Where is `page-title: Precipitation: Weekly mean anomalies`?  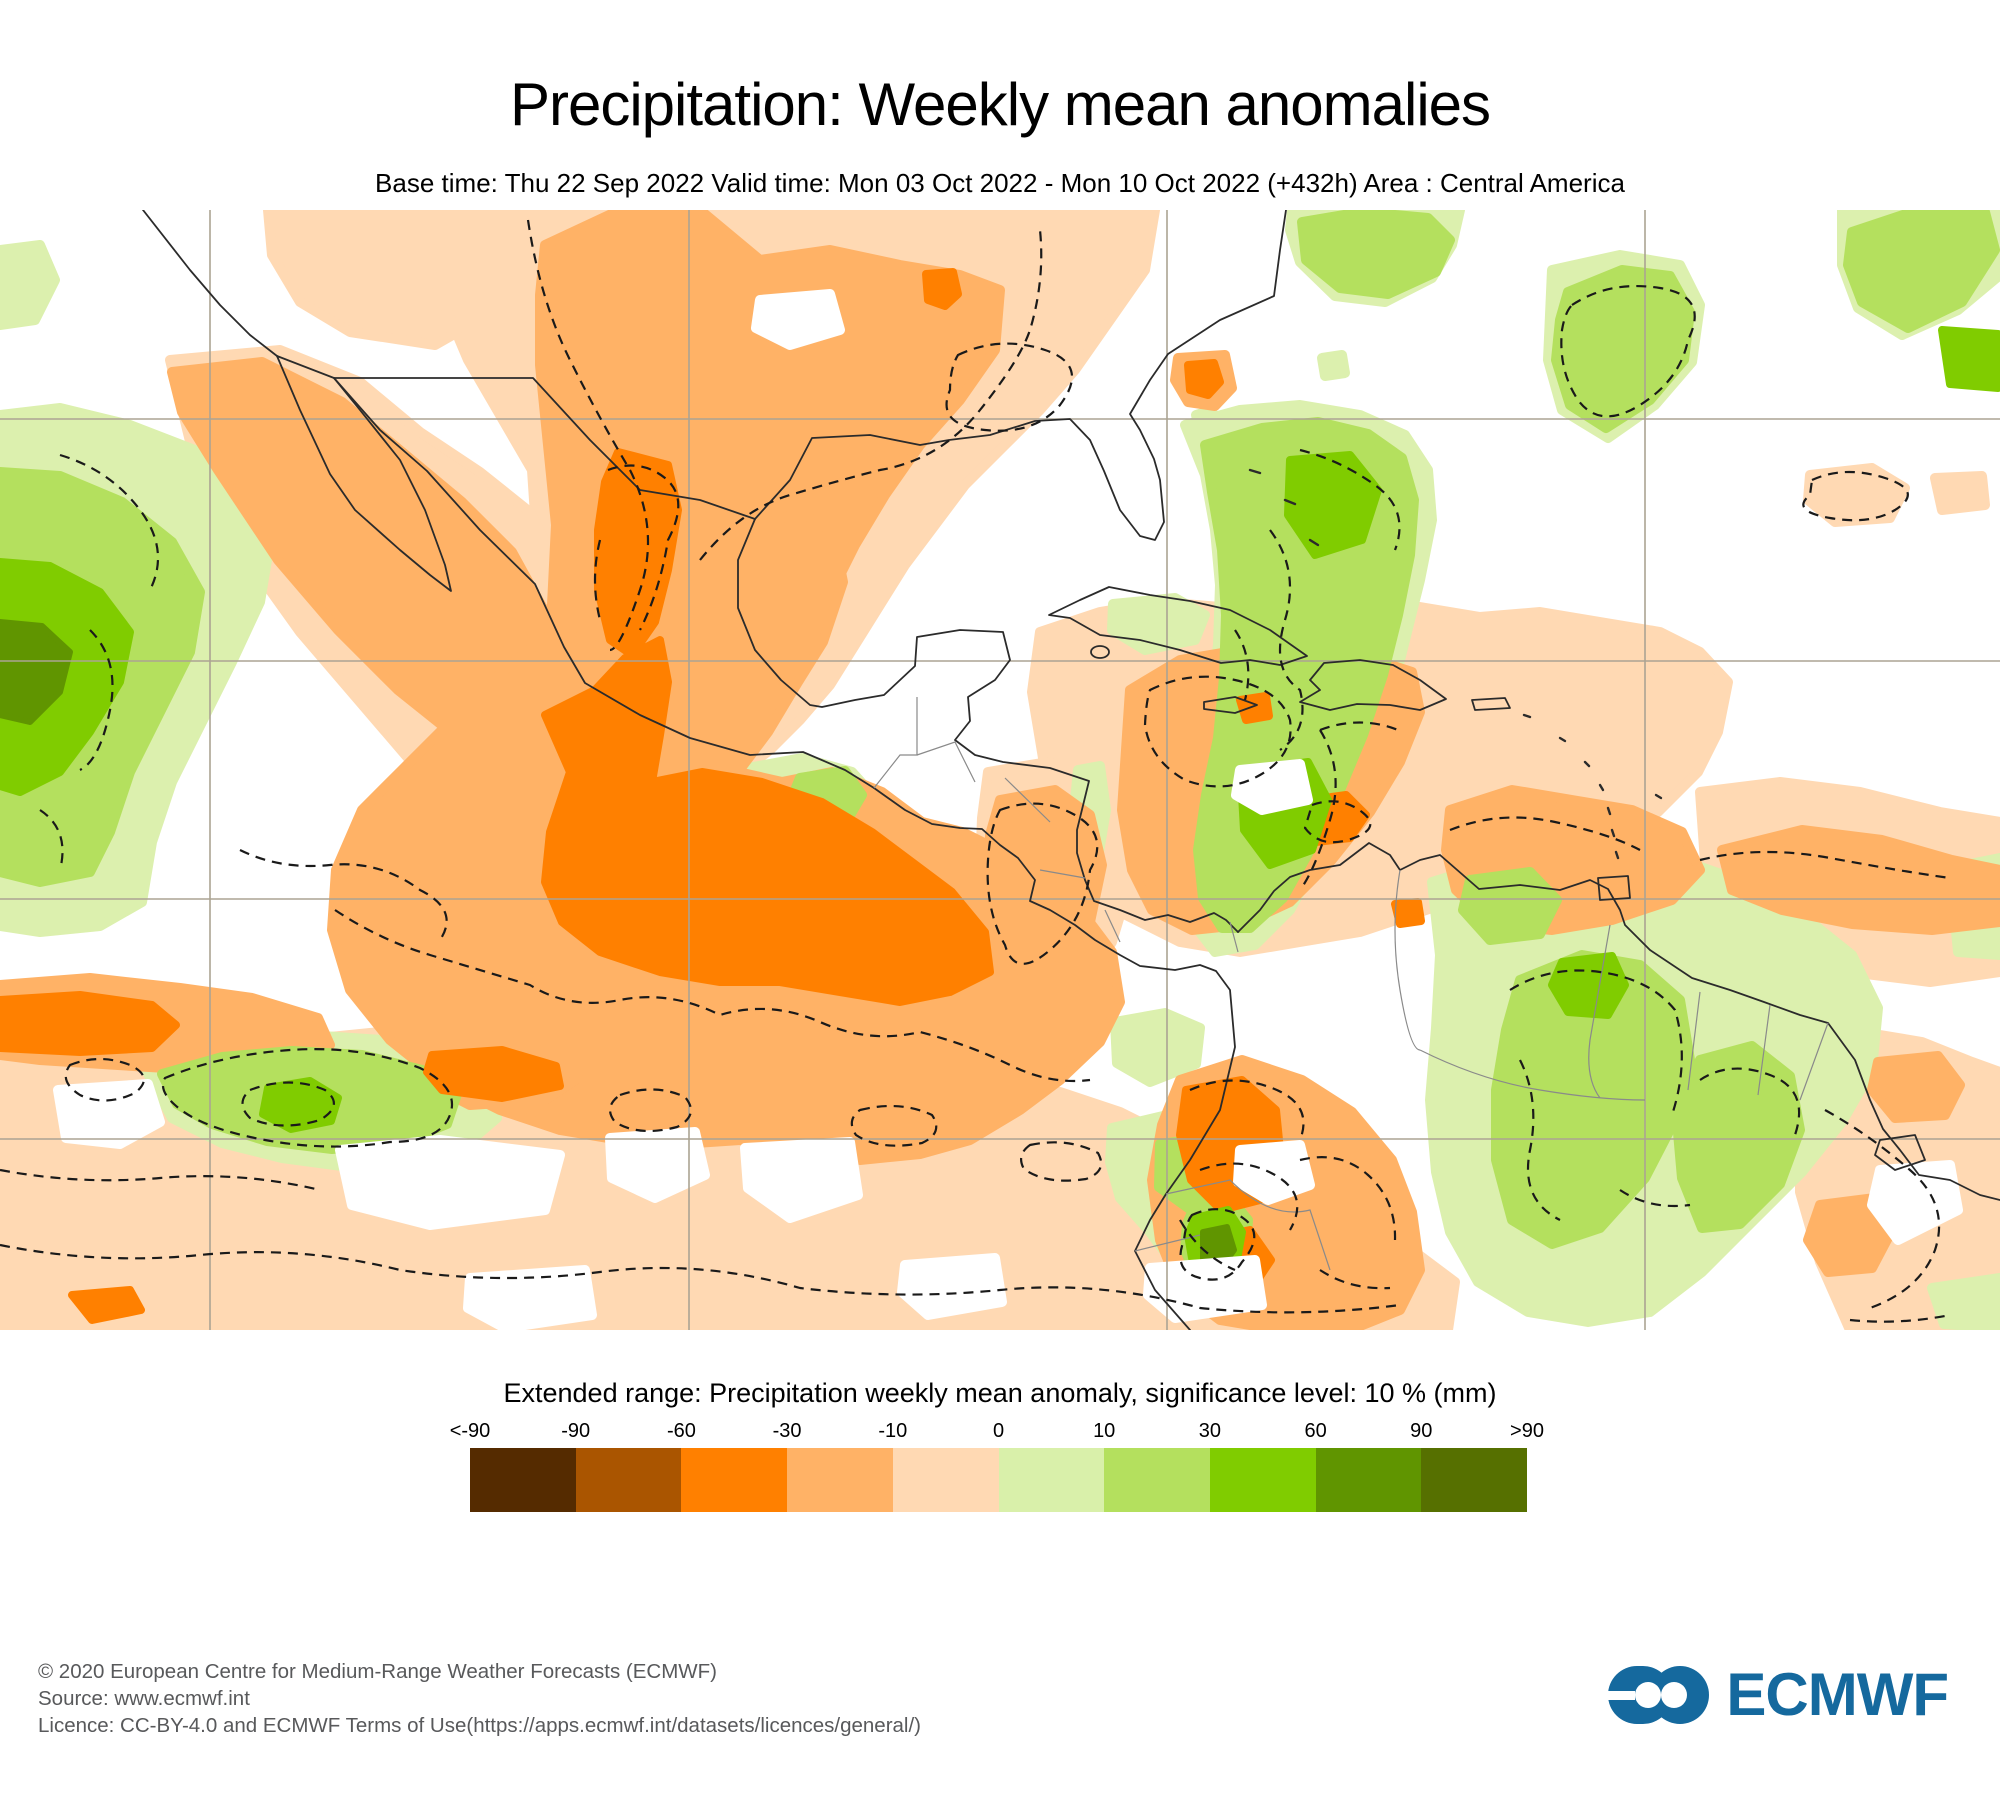
page-title: Precipitation: Weekly mean anomalies is located at coordinates (1000, 105).